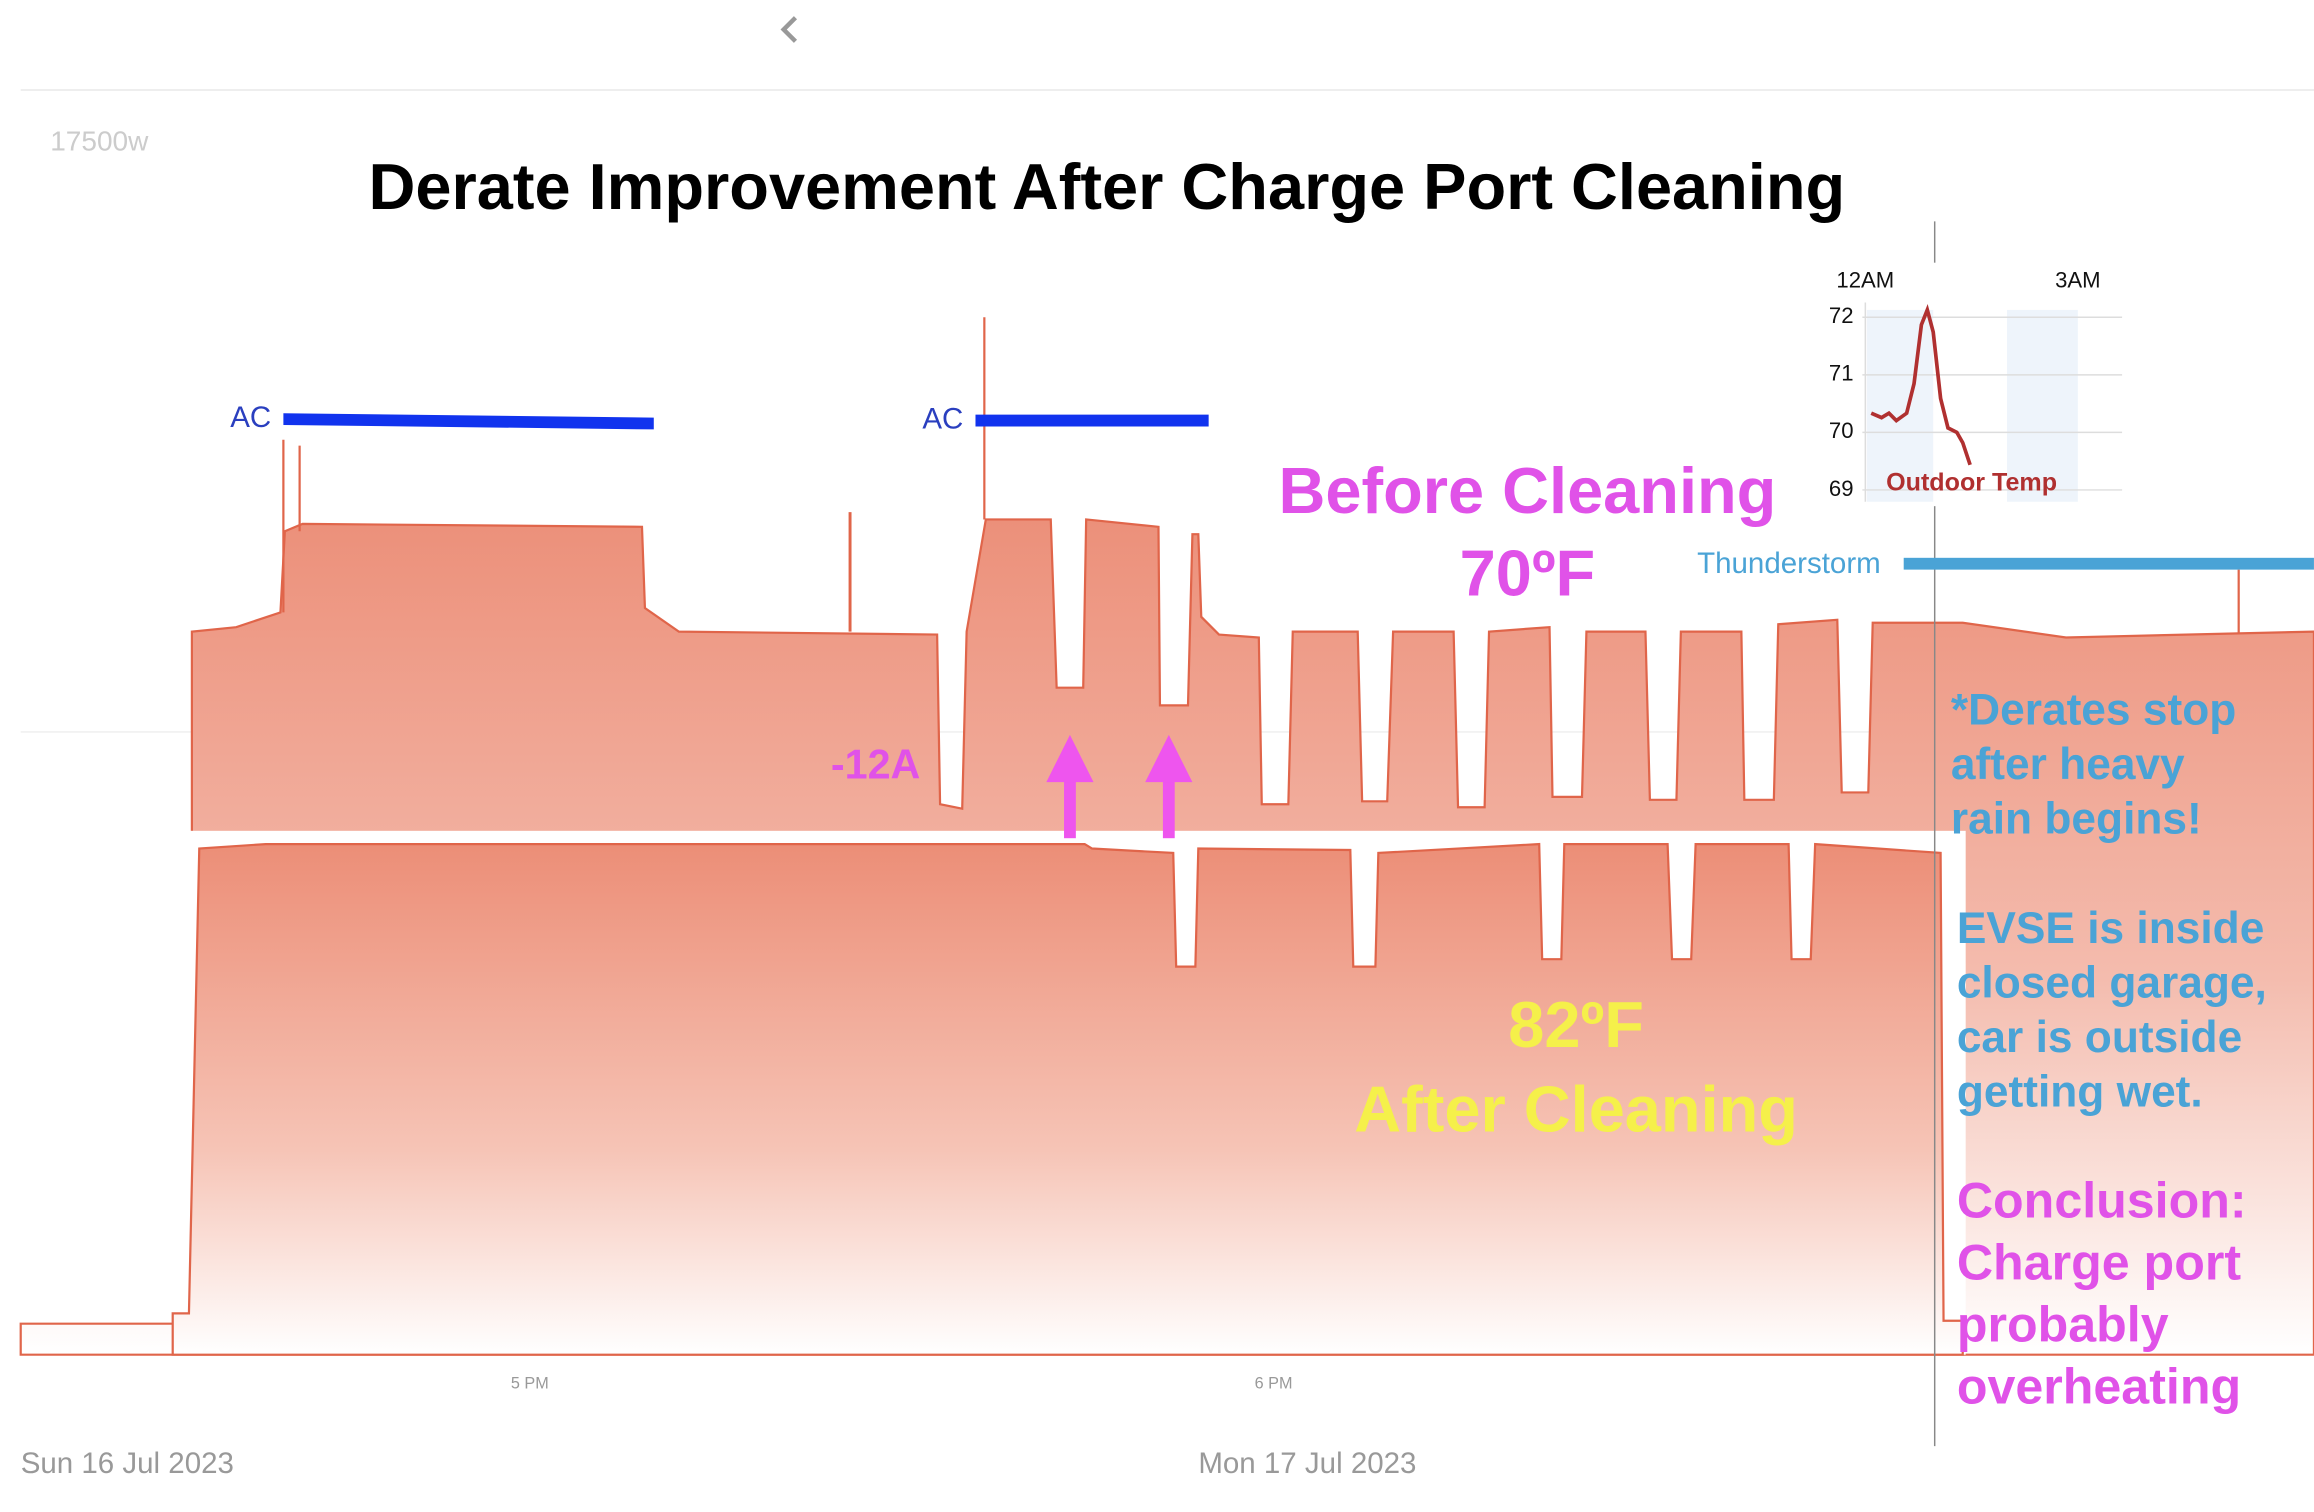 The image size is (2314, 1512). What do you see at coordinates (1307, 1463) in the screenshot?
I see `date-label: Mon 17 Jul 2023` at bounding box center [1307, 1463].